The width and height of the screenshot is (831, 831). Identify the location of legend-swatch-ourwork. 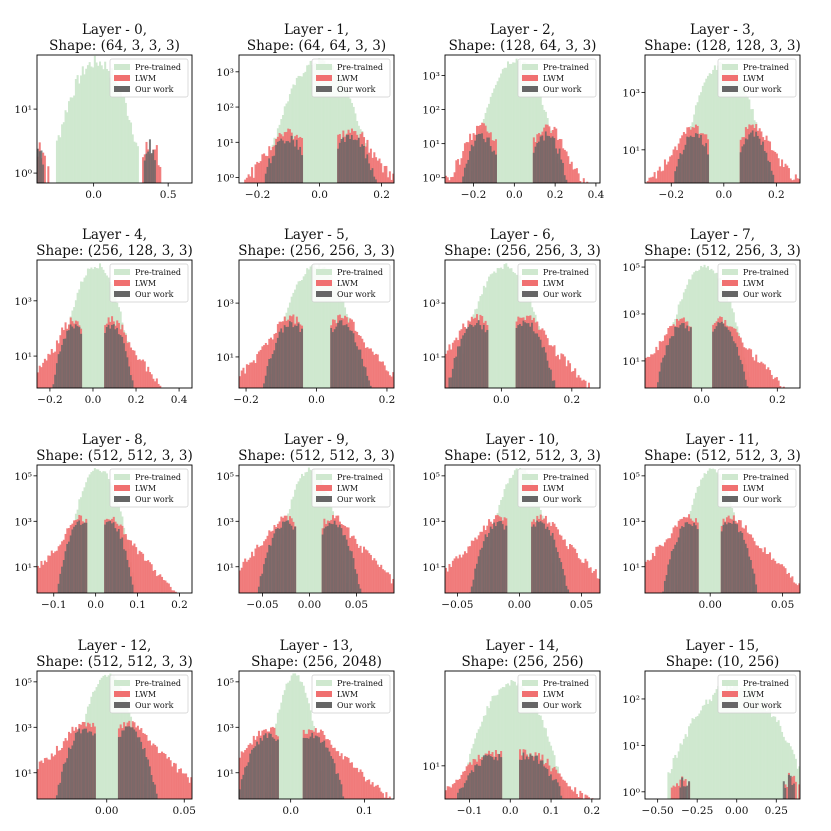
(324, 705).